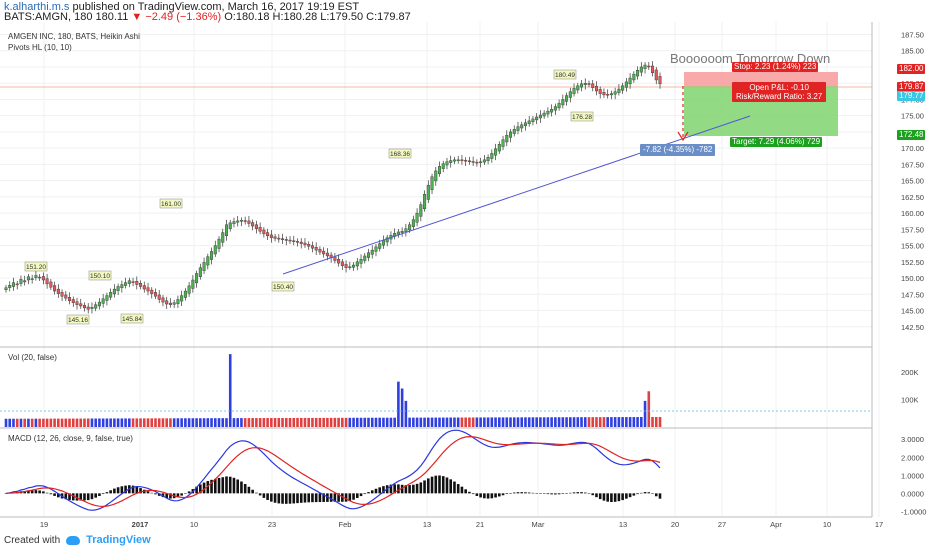 The height and width of the screenshot is (550, 932). What do you see at coordinates (36, 267) in the screenshot?
I see `pivot-label: 151.20` at bounding box center [36, 267].